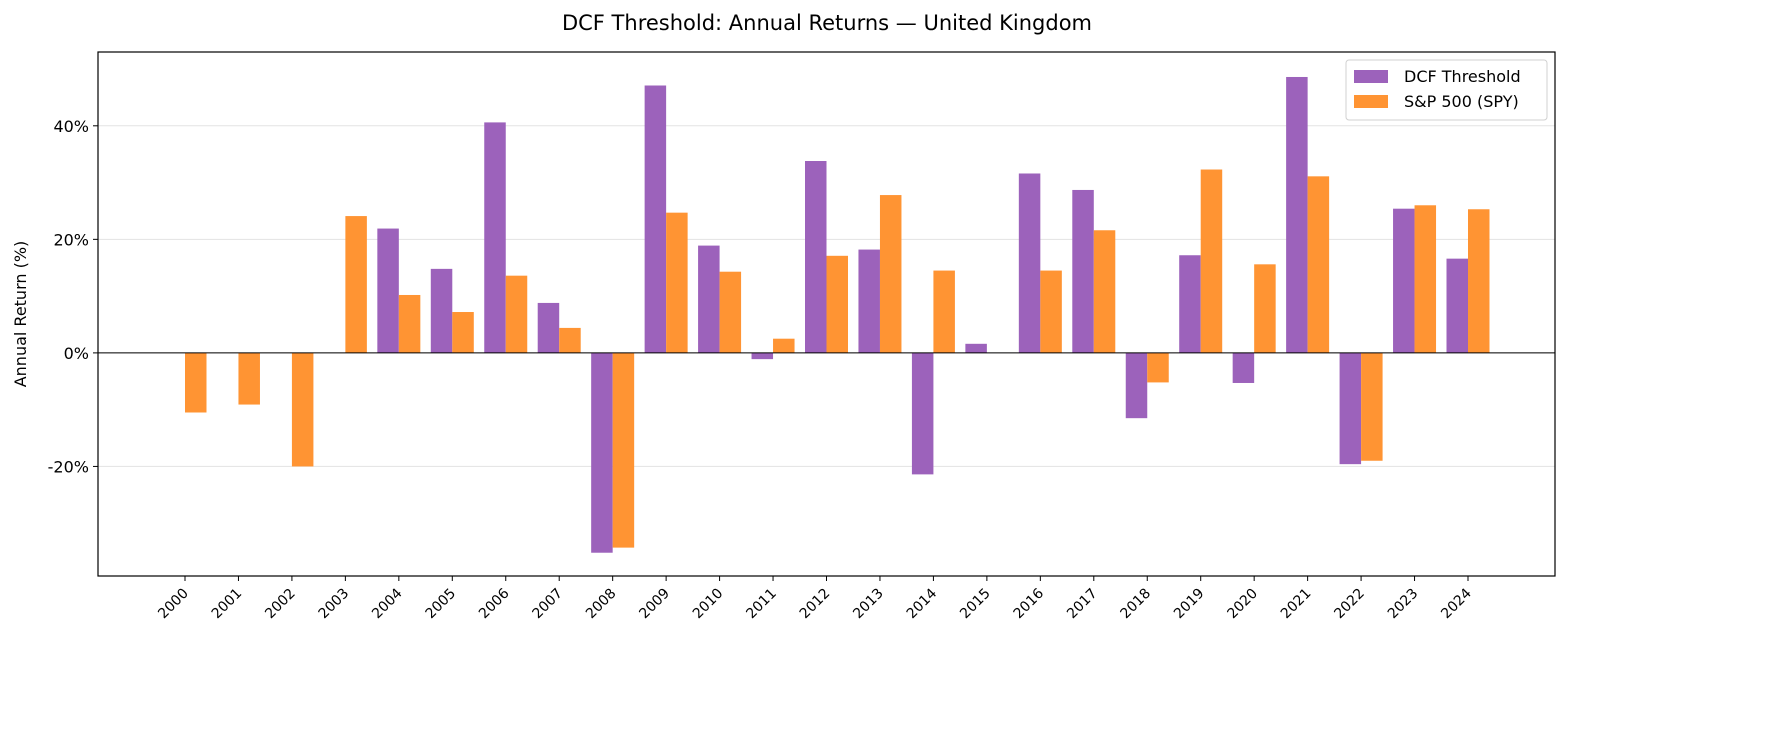 This screenshot has width=1784, height=737. What do you see at coordinates (249, 378) in the screenshot?
I see `bar-spy-2001` at bounding box center [249, 378].